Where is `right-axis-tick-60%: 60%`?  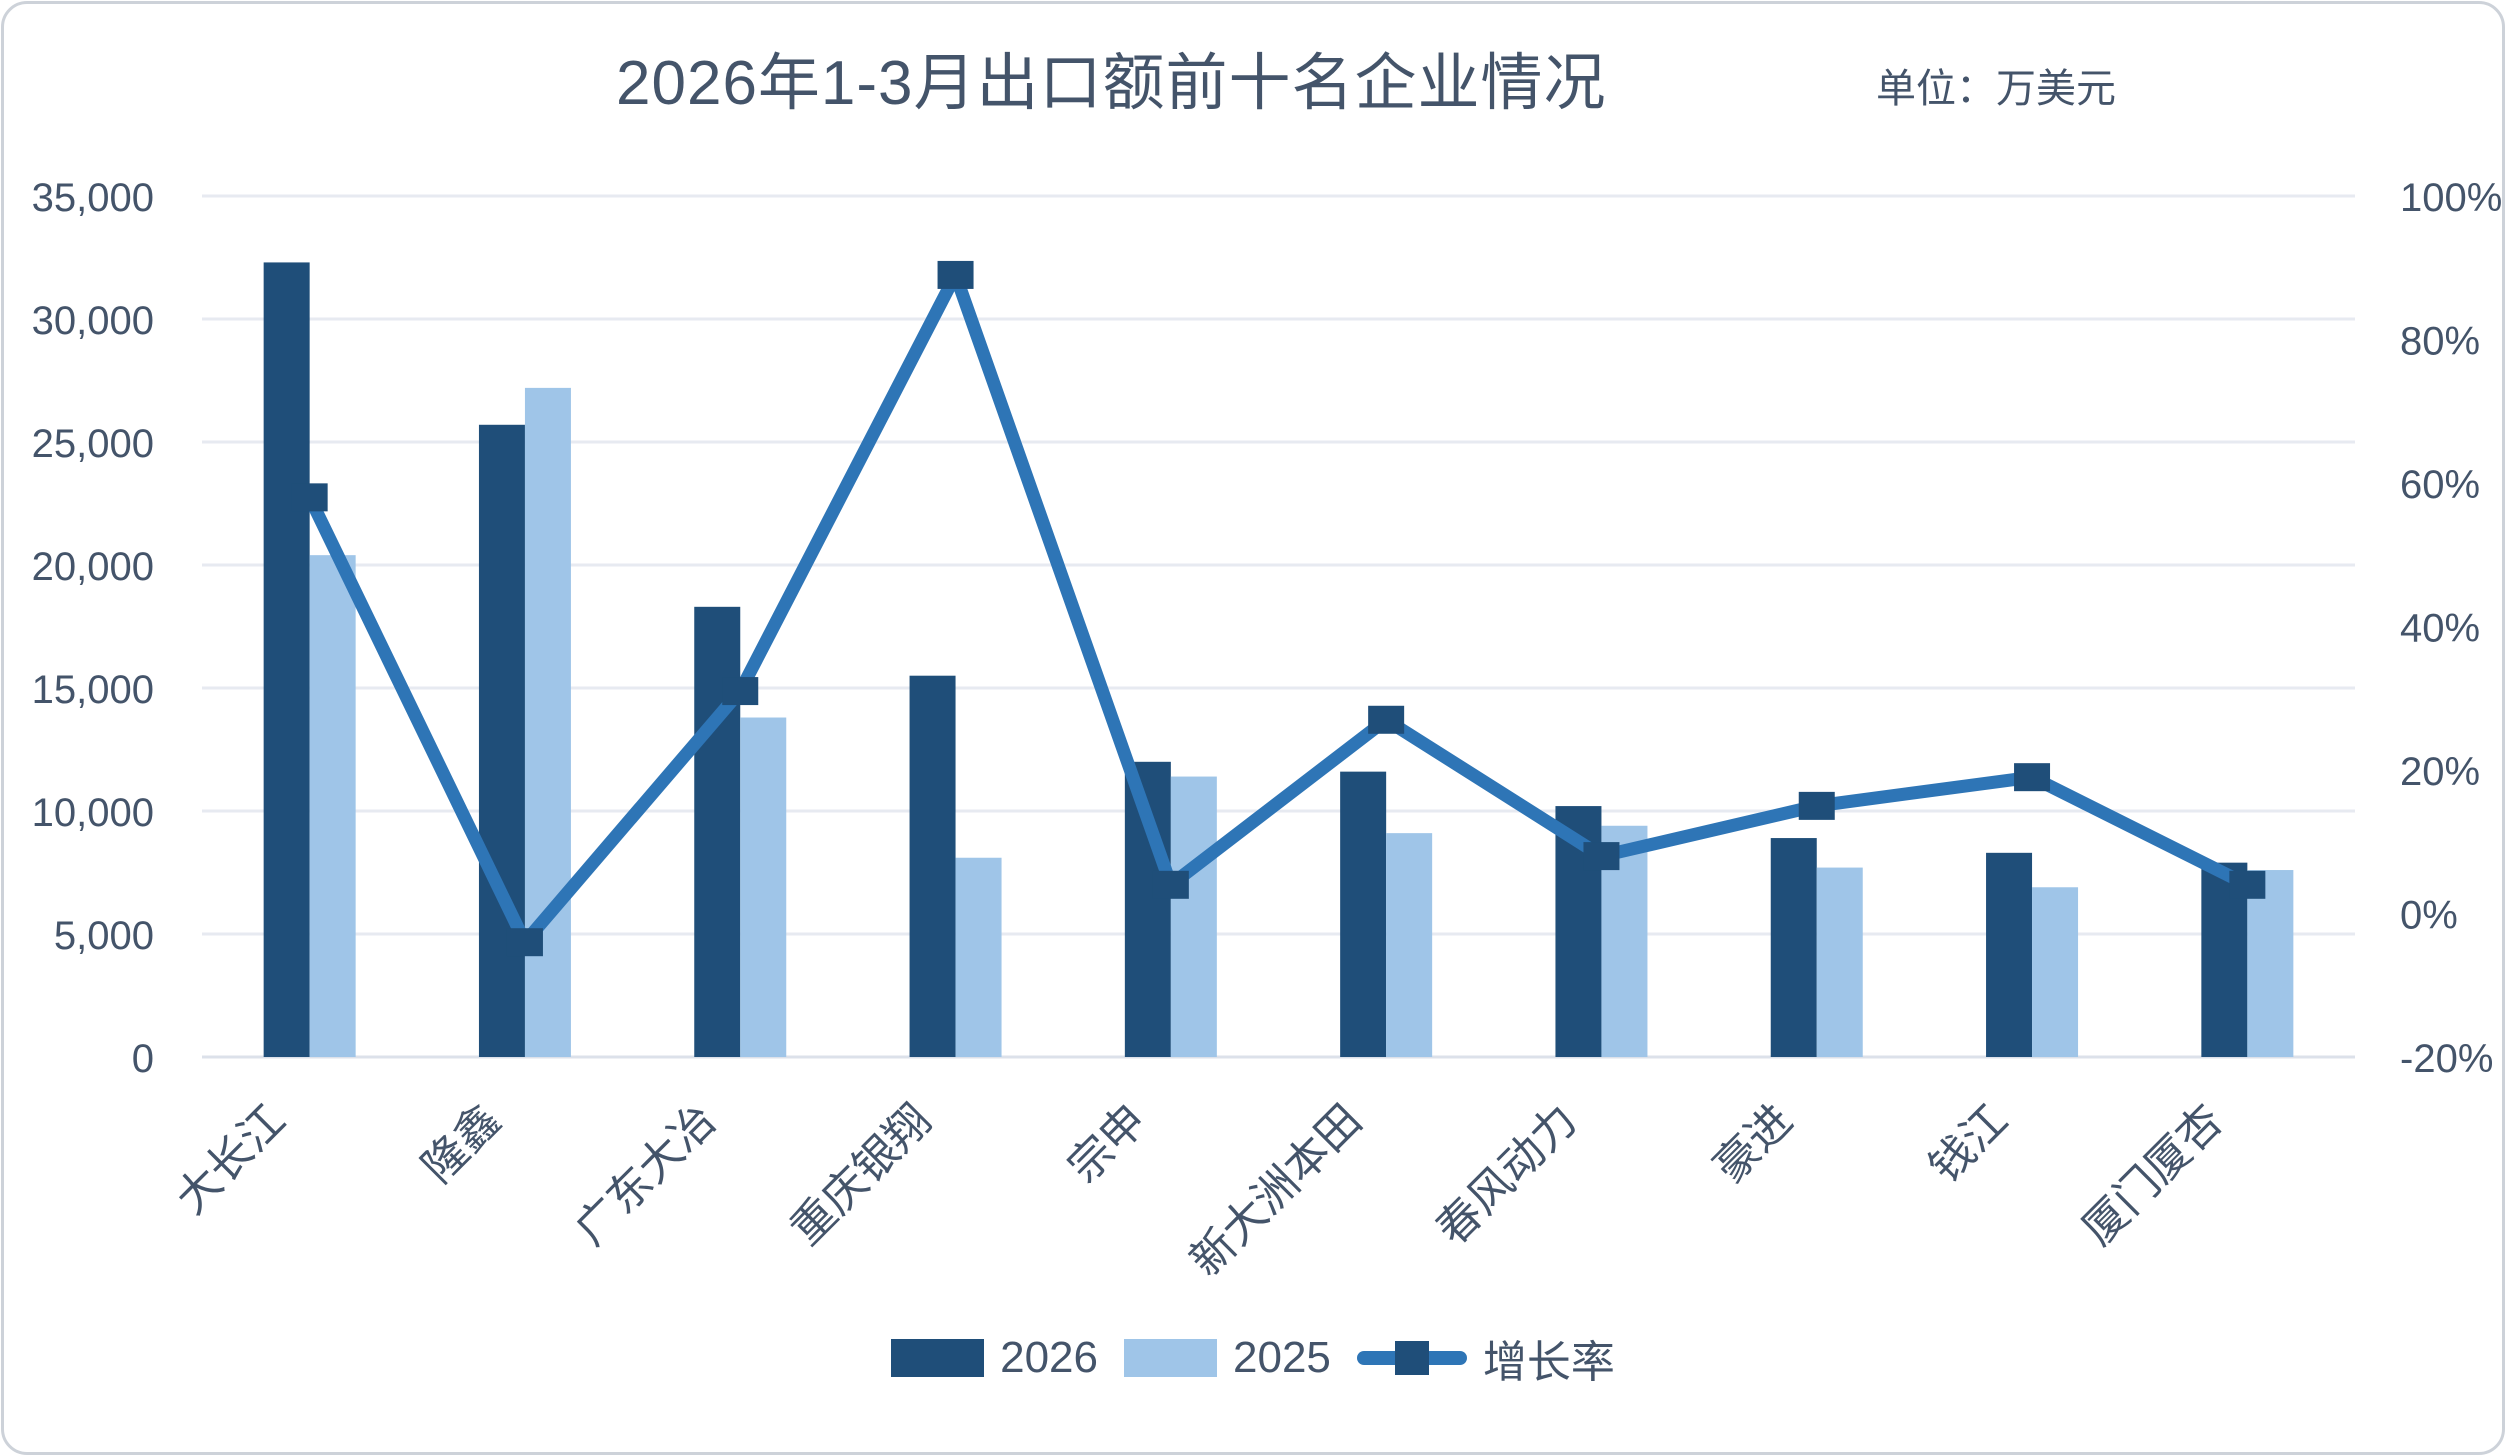
right-axis-tick-60%: 60% is located at coordinates (2440, 485).